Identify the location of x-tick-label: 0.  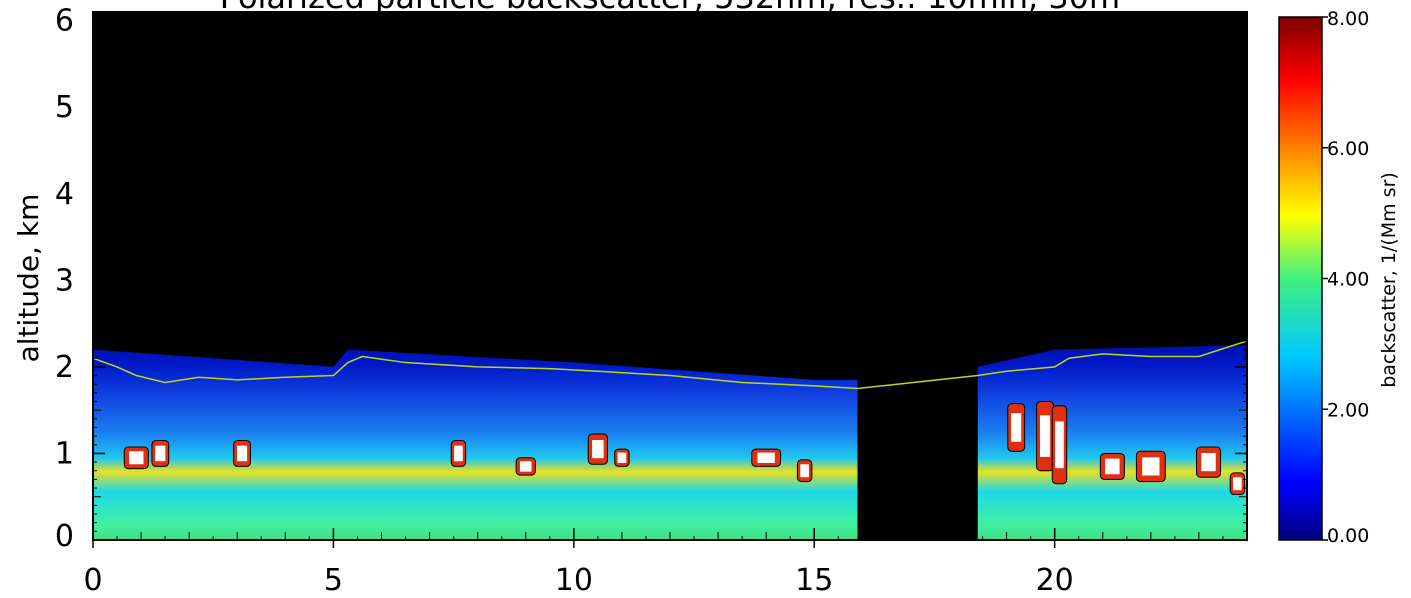
(92, 580).